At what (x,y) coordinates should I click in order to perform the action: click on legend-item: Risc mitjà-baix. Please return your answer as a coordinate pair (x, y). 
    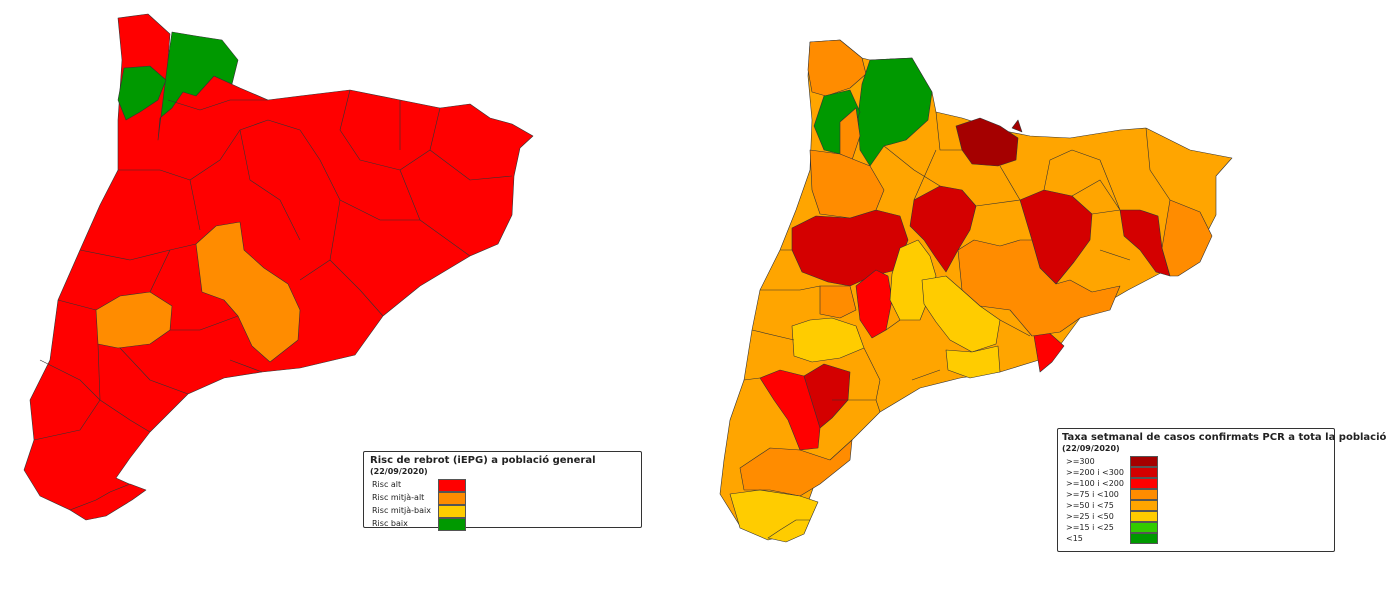
    Looking at the image, I should click on (502, 511).